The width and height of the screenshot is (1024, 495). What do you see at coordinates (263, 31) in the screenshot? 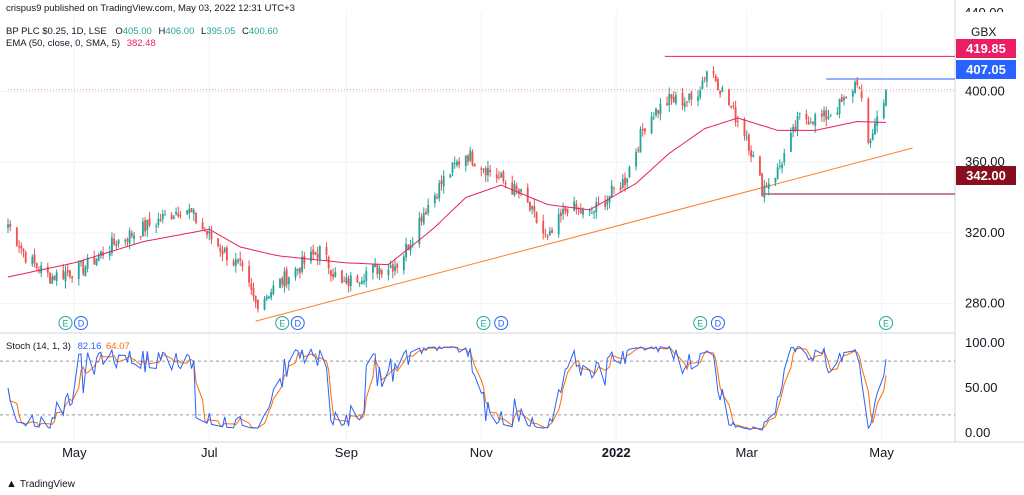
I see `ohlc-c: 400.60` at bounding box center [263, 31].